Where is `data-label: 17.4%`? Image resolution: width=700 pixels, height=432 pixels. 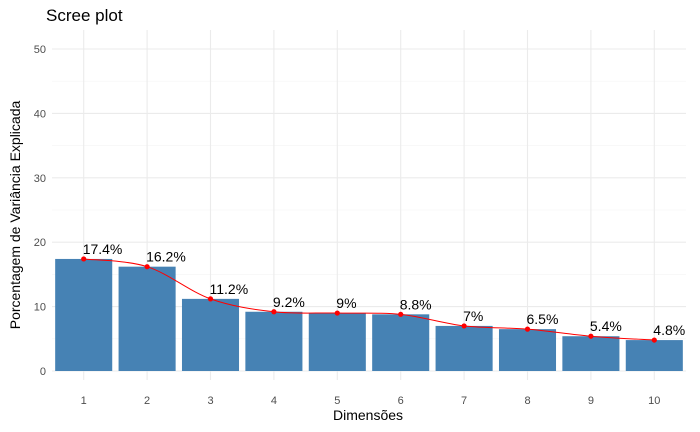
data-label: 17.4% is located at coordinates (103, 249).